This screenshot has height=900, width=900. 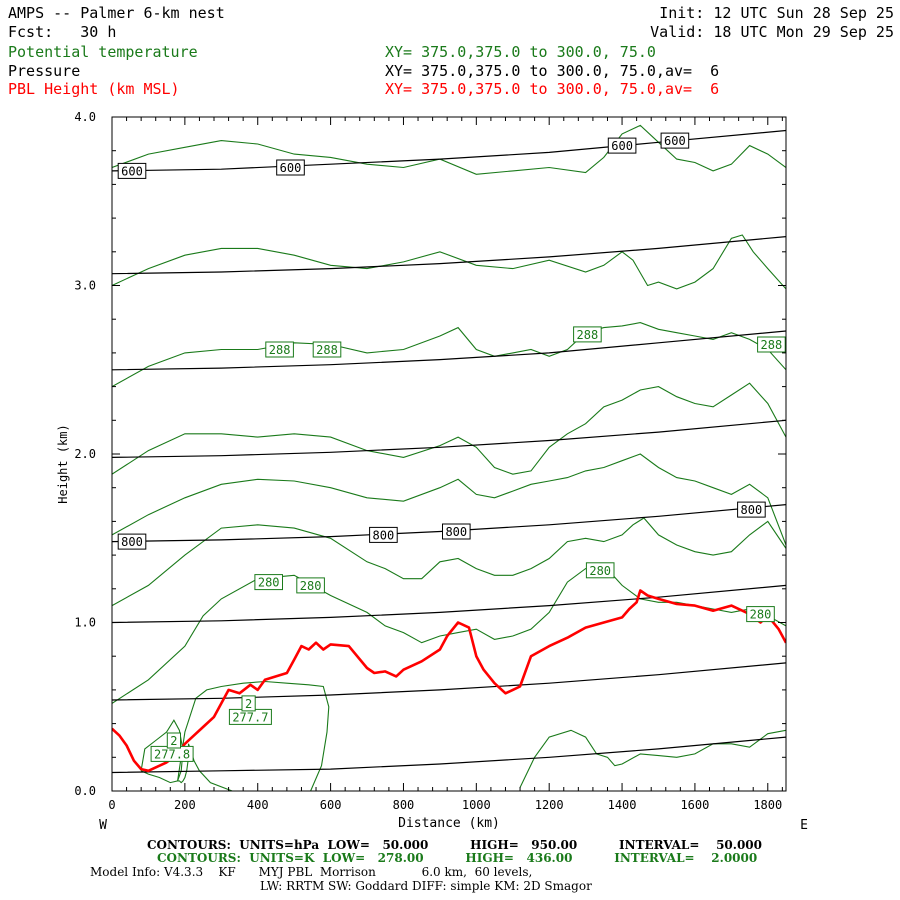 I want to click on x-tick-label: 200, so click(x=185, y=805).